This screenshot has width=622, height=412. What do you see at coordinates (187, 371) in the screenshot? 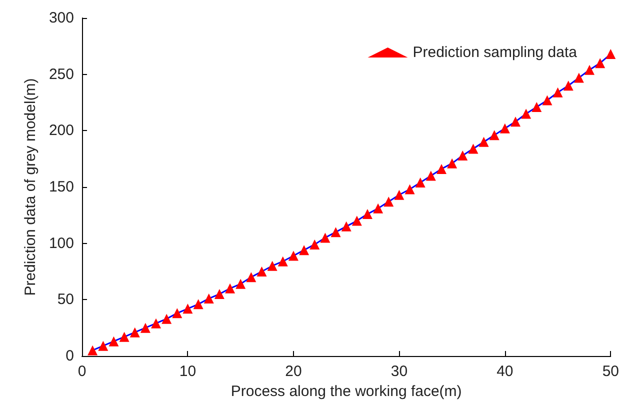
I see `x-tick-label: 10` at bounding box center [187, 371].